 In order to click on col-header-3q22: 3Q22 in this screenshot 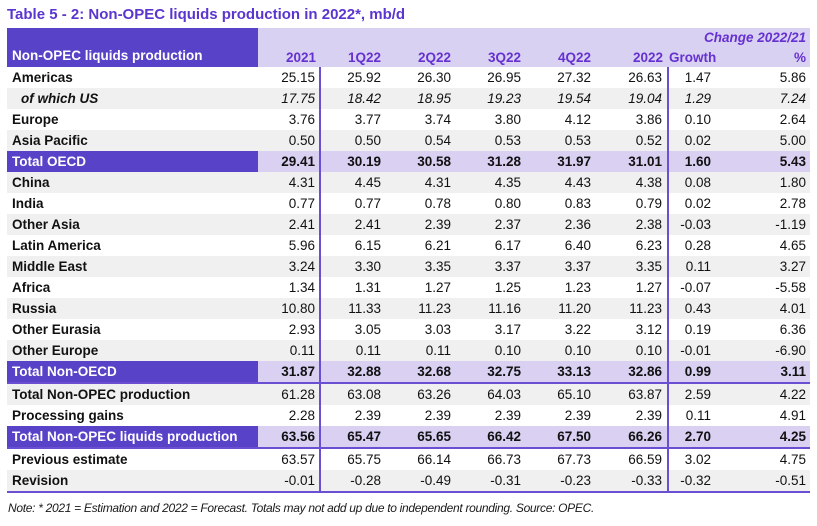, I will do `click(495, 56)`.